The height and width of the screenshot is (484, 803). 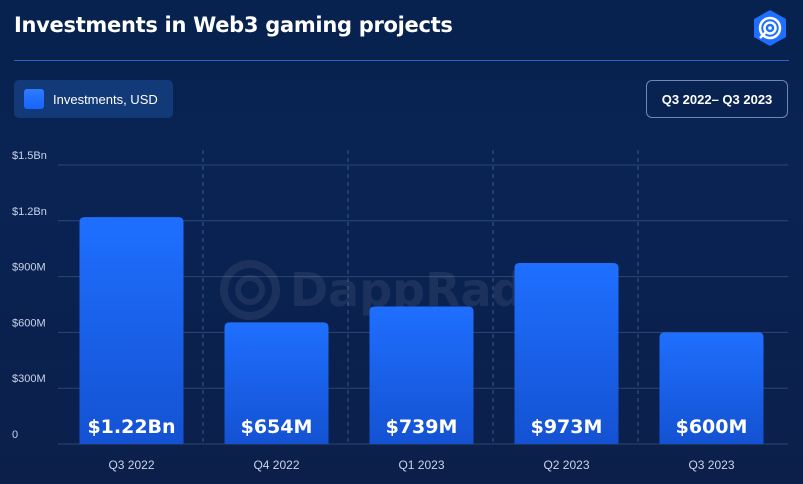 I want to click on x-tick-label: Q3 2022, so click(x=131, y=465).